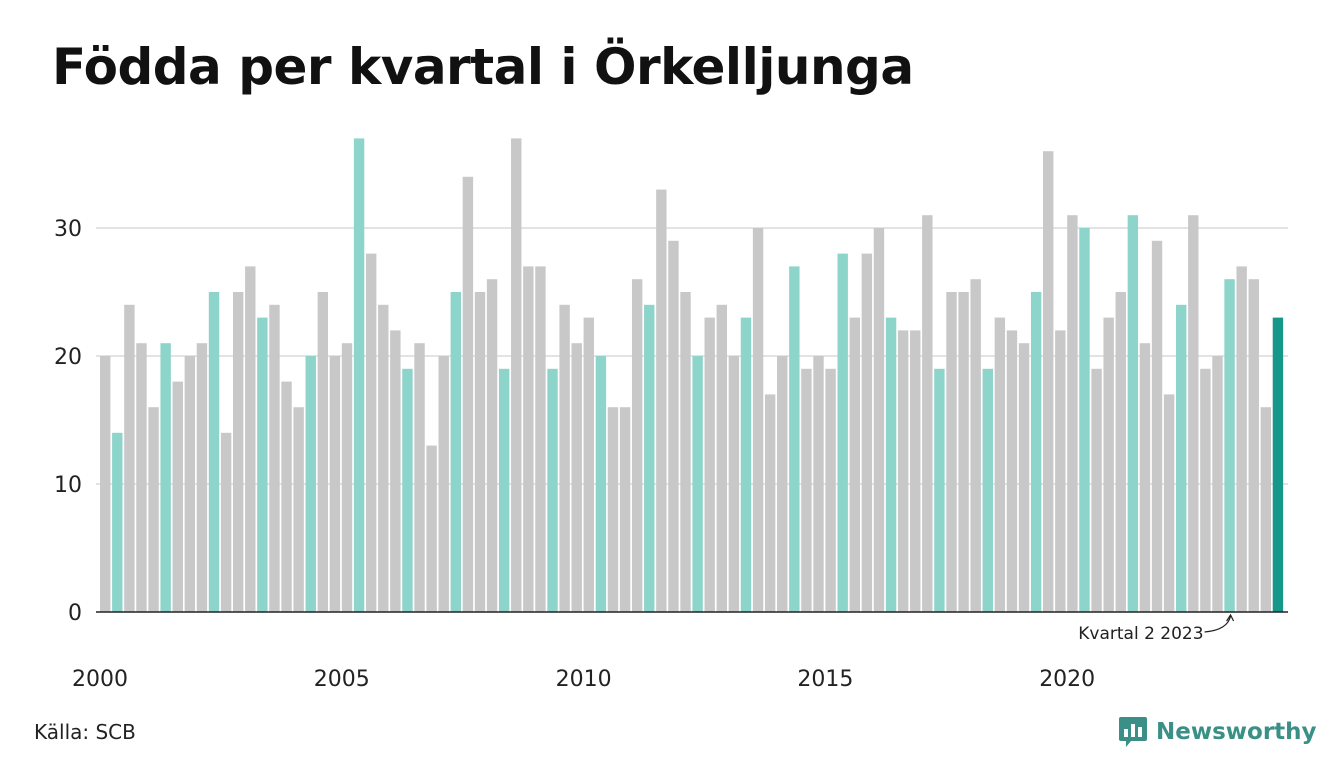  I want to click on brand-logo: Newsworthy, so click(1217, 732).